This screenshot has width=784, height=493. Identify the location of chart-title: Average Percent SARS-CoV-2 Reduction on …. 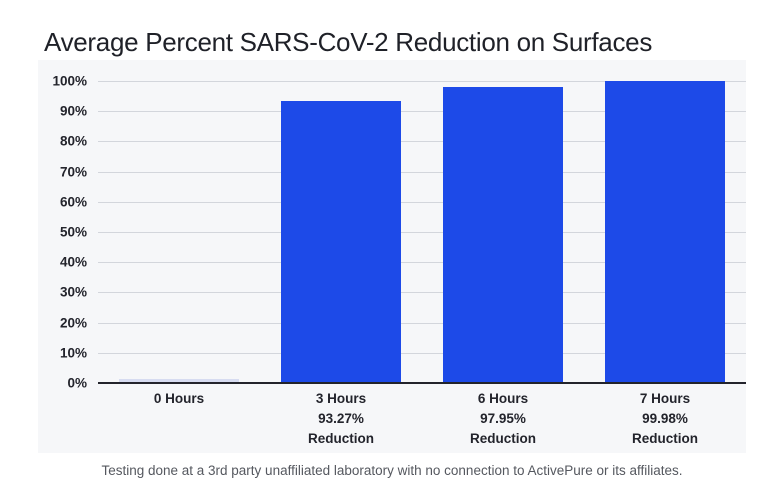
(348, 42).